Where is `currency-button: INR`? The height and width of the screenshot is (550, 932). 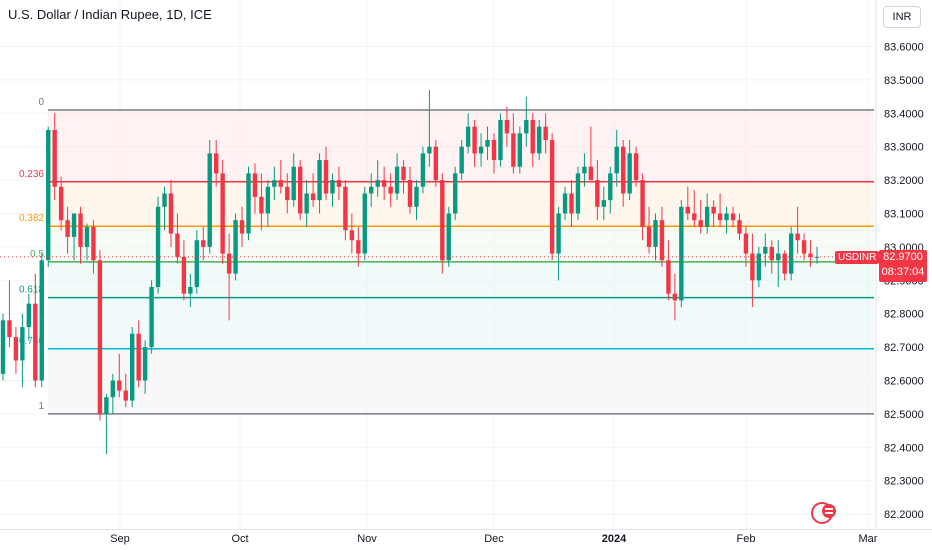 currency-button: INR is located at coordinates (902, 17).